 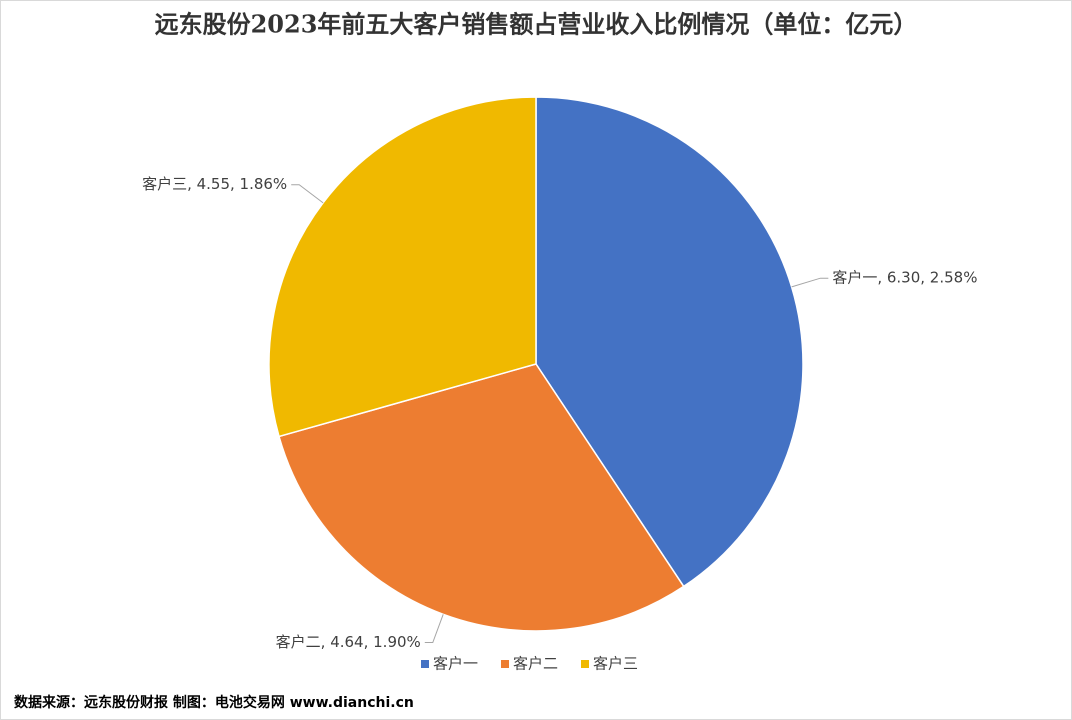 I want to click on legend-label: 客户一, so click(x=455, y=664).